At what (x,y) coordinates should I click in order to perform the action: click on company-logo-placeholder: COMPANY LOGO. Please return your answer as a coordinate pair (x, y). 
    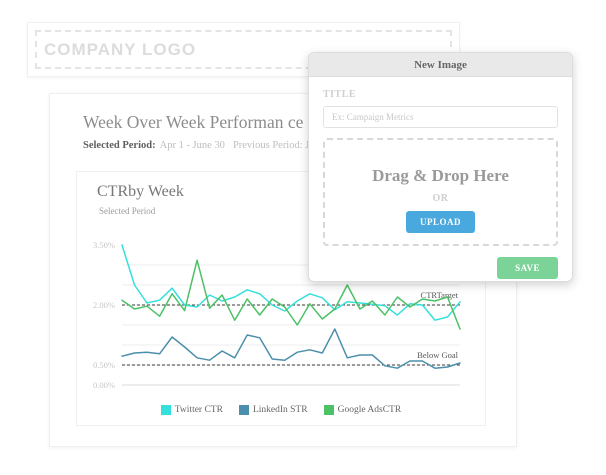
    Looking at the image, I should click on (243, 49).